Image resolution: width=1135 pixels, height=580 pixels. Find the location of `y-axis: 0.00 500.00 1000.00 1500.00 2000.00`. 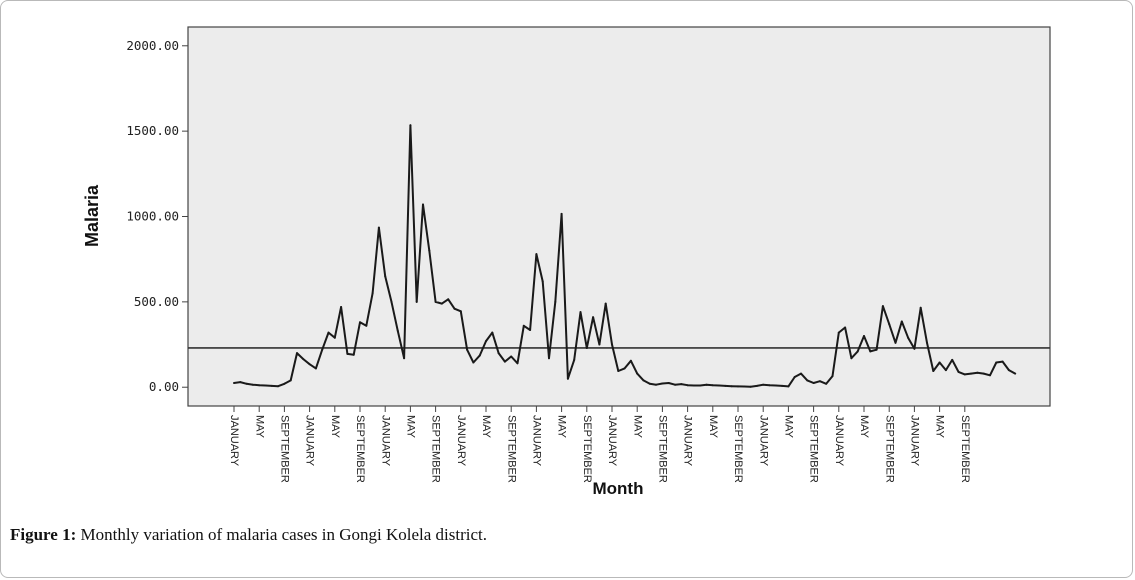

y-axis: 0.00 500.00 1000.00 1500.00 2000.00 is located at coordinates (157, 216).